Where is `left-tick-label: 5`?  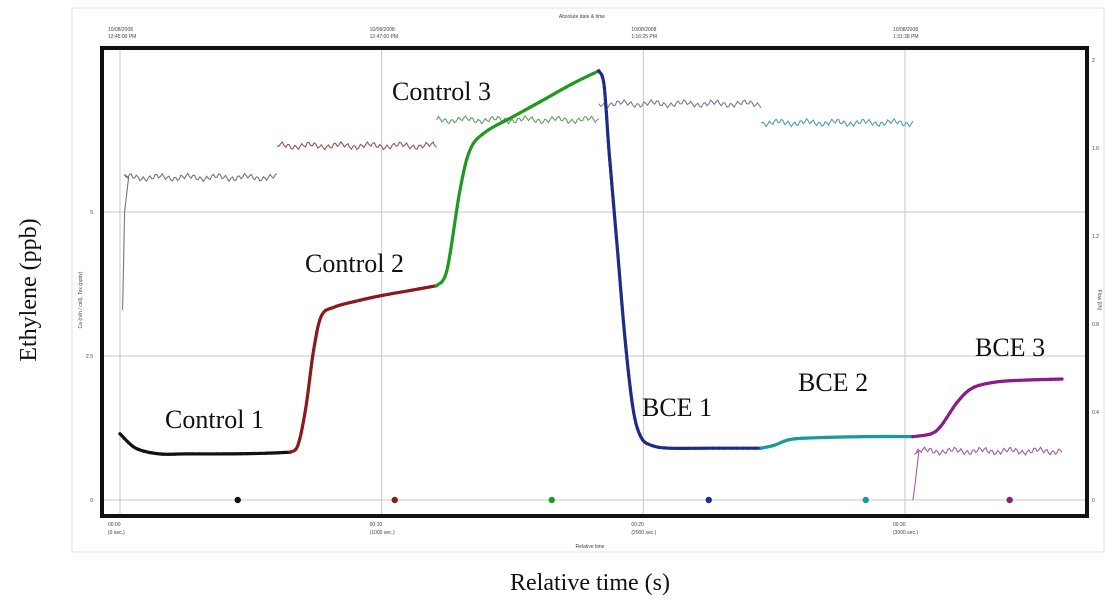
left-tick-label: 5 is located at coordinates (91, 213).